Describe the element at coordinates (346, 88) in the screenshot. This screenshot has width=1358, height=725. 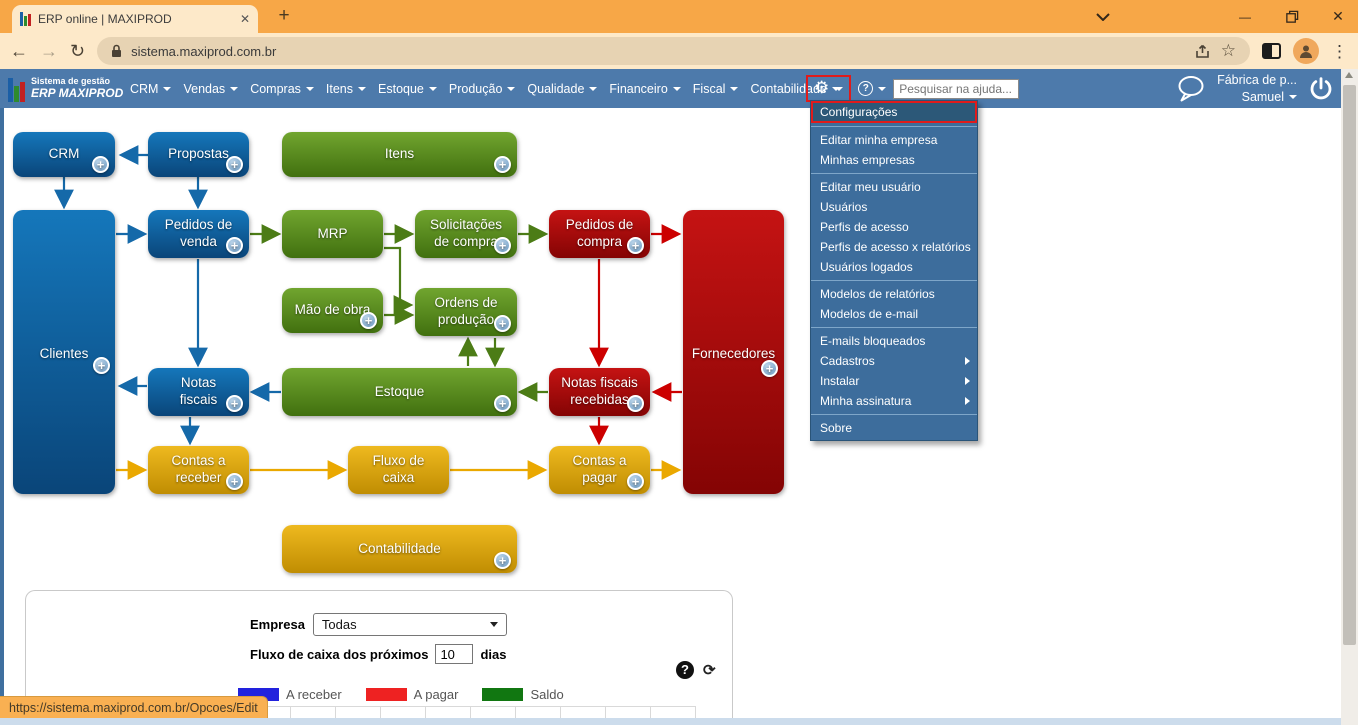
I see `menu-itens: Itens` at that location.